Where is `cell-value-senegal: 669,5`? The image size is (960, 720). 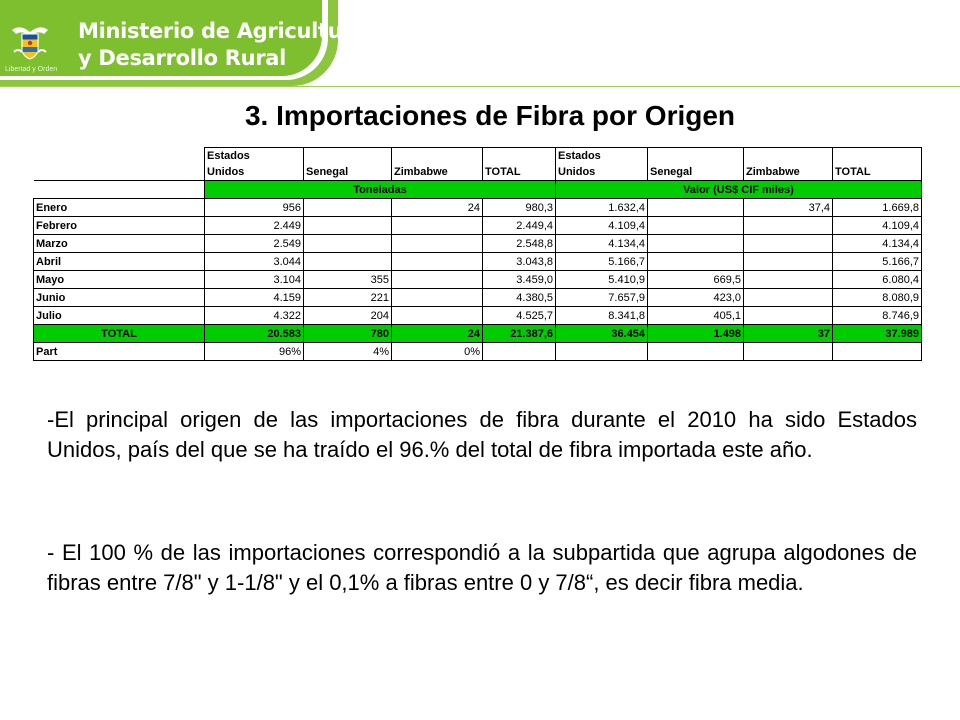 cell-value-senegal: 669,5 is located at coordinates (695, 279).